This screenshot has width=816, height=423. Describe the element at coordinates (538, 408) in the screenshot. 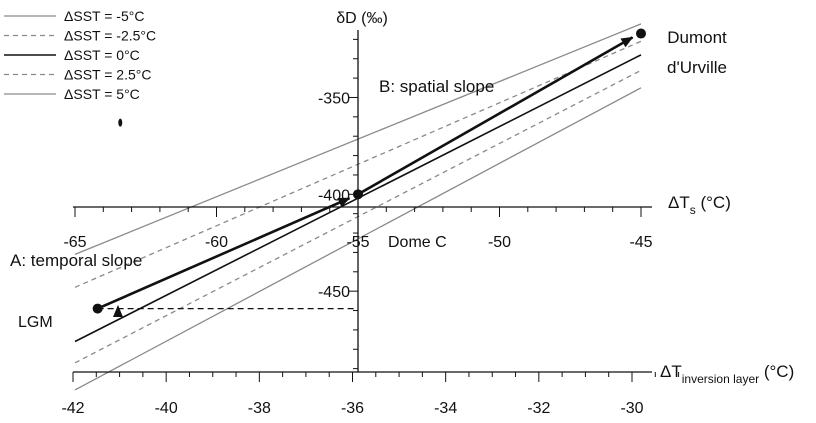

I see `x-secondary-tick-label: -32` at that location.